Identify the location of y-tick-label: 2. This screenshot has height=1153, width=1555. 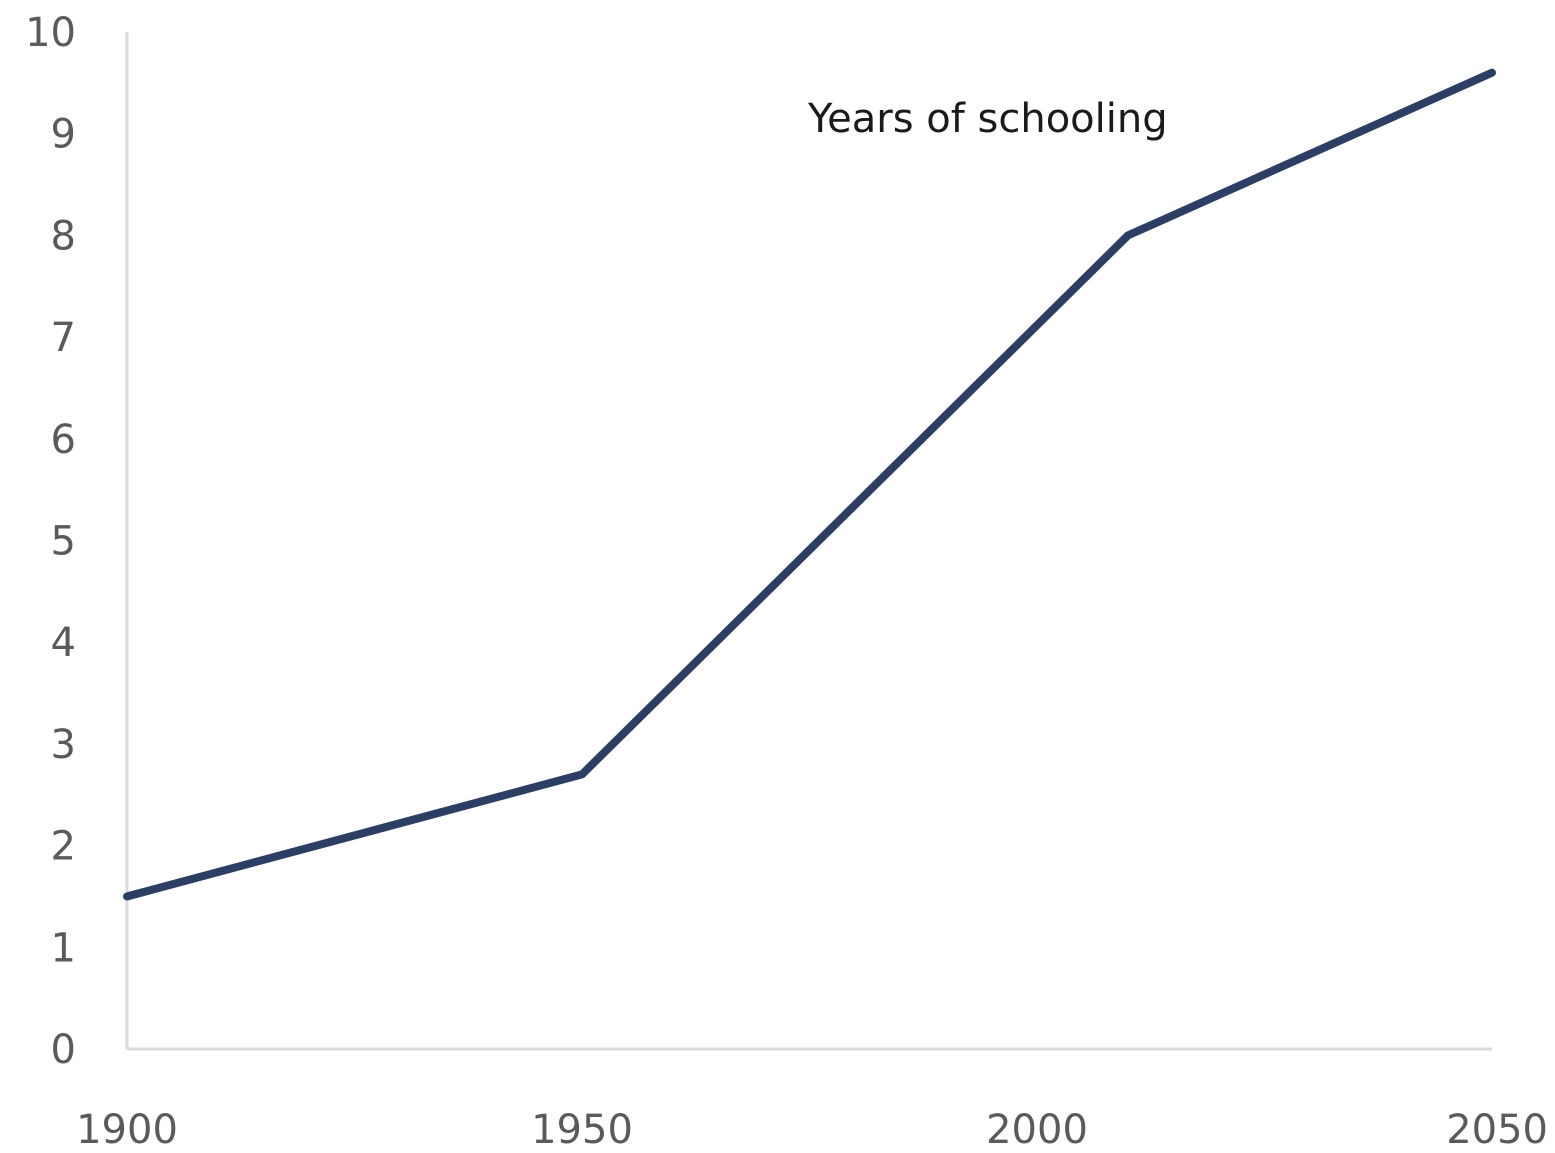
(63, 847).